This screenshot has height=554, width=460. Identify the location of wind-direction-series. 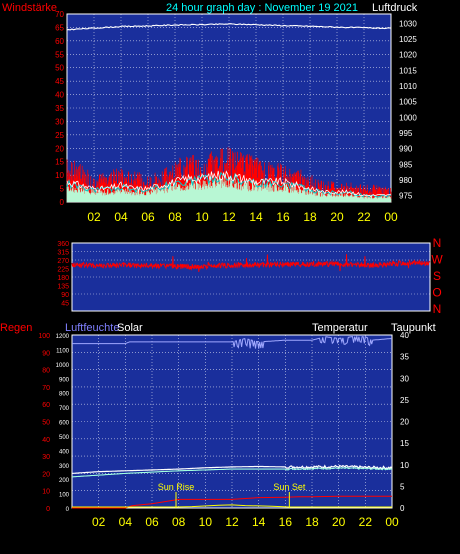
(251, 263).